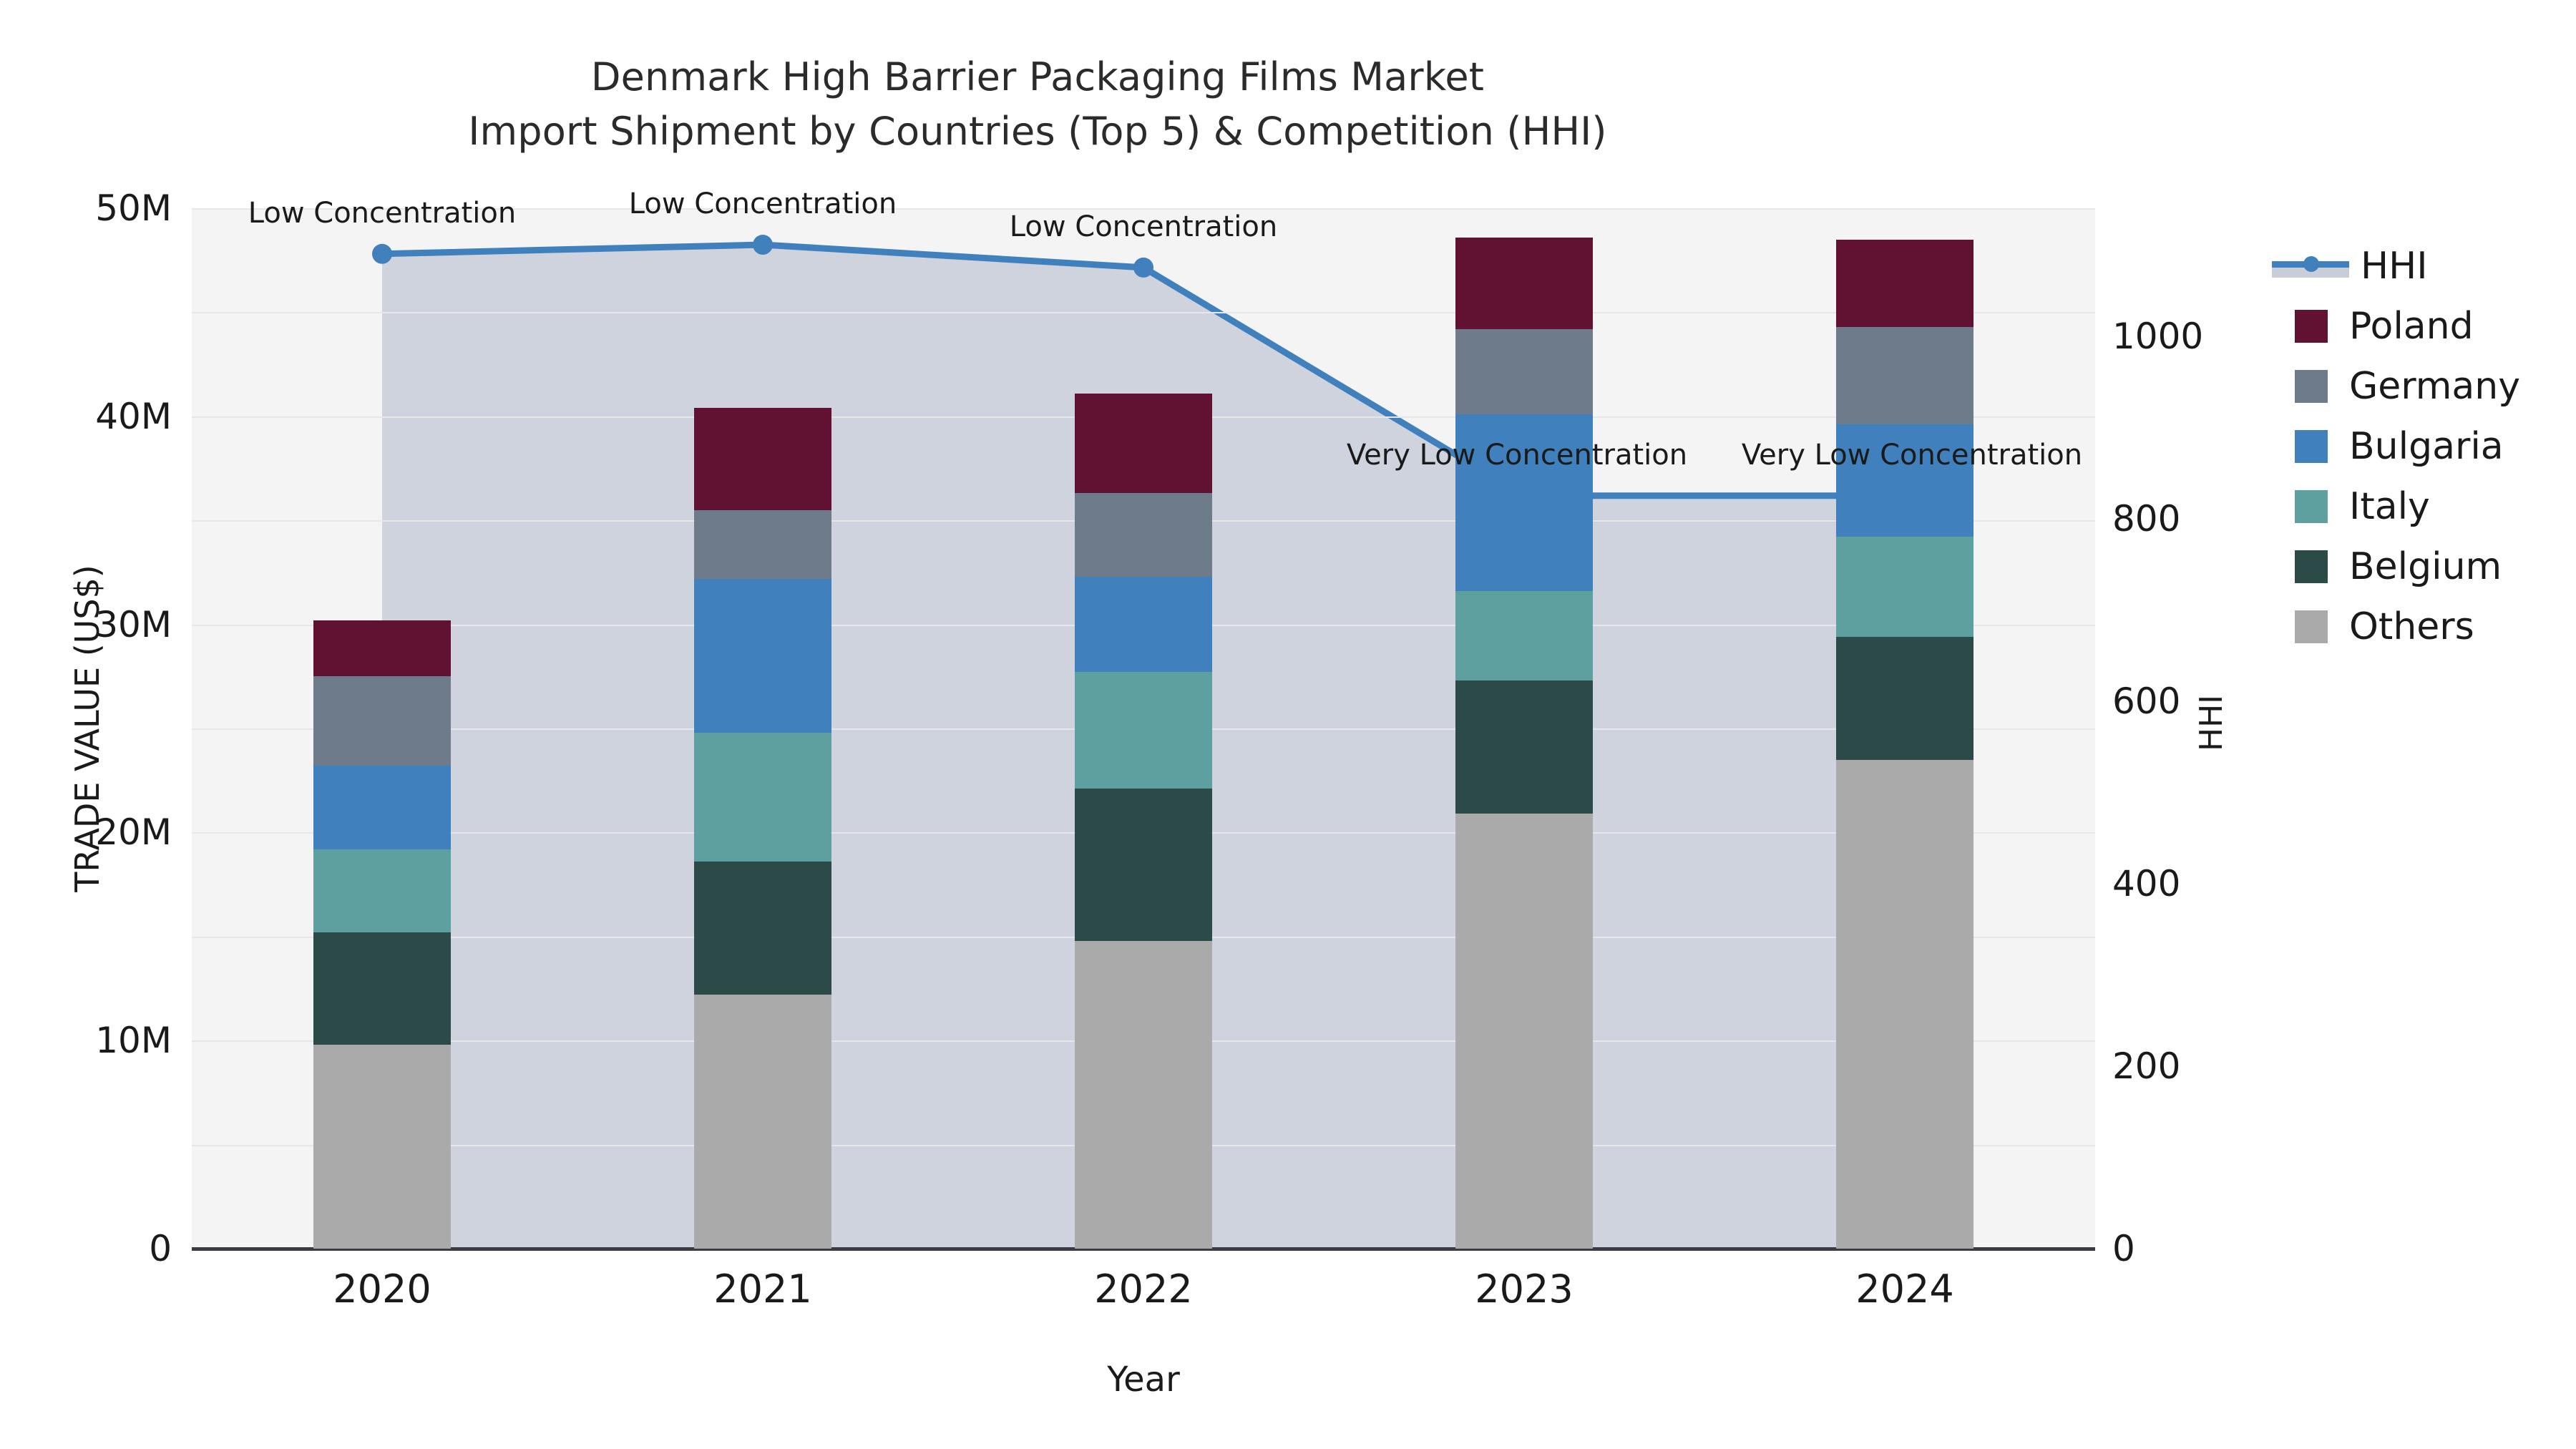  What do you see at coordinates (2425, 566) in the screenshot?
I see `legend-label: Belgium` at bounding box center [2425, 566].